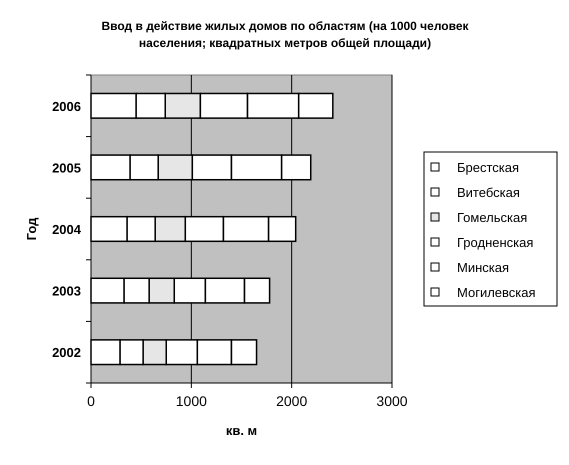  Describe the element at coordinates (66, 106) in the screenshot. I see `y-tick-label: 2006` at that location.